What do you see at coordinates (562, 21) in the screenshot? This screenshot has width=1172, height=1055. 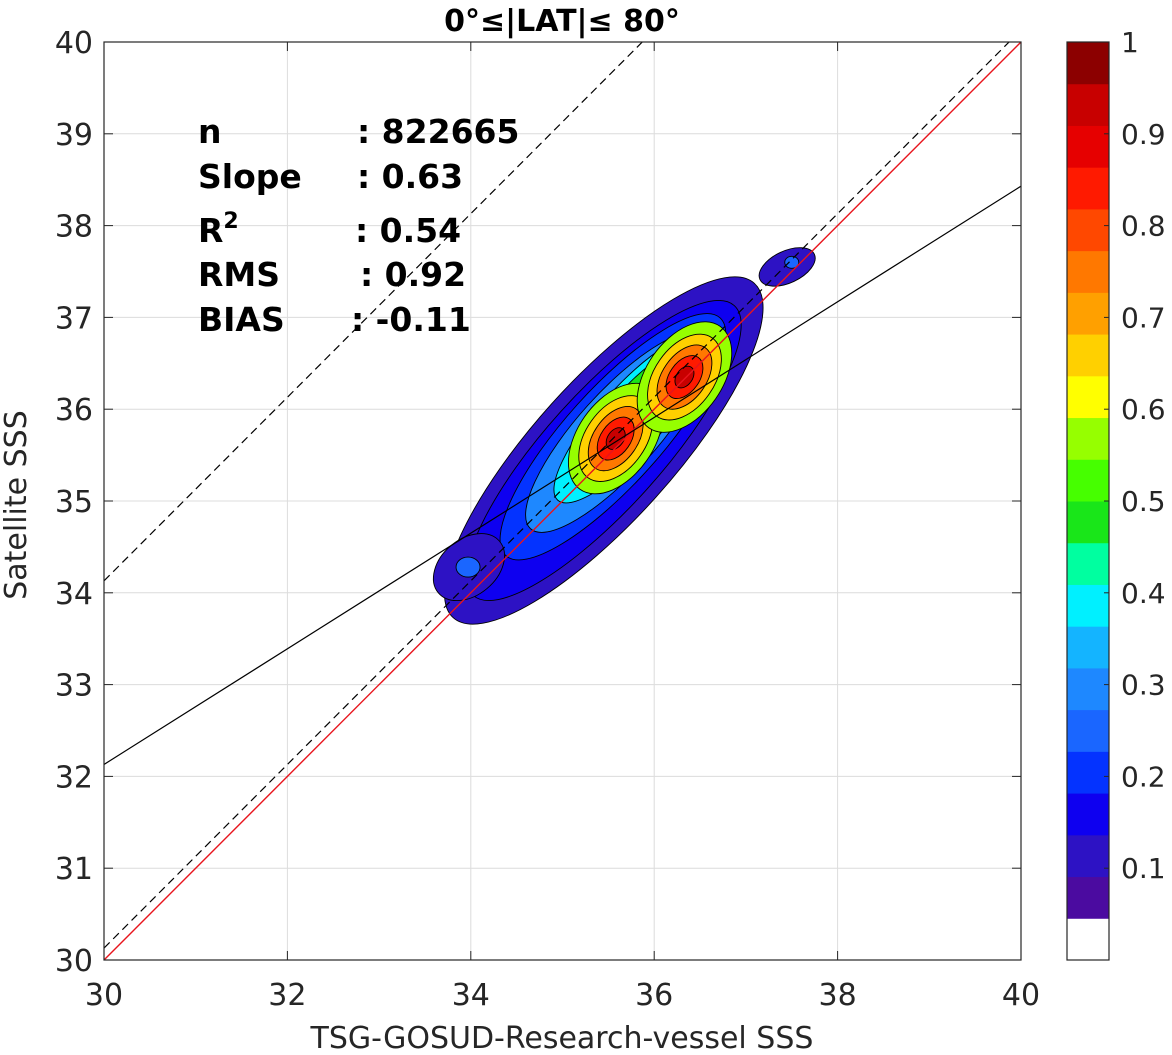 I see `chart-title: 0°≤|LAT|≤ 80°` at bounding box center [562, 21].